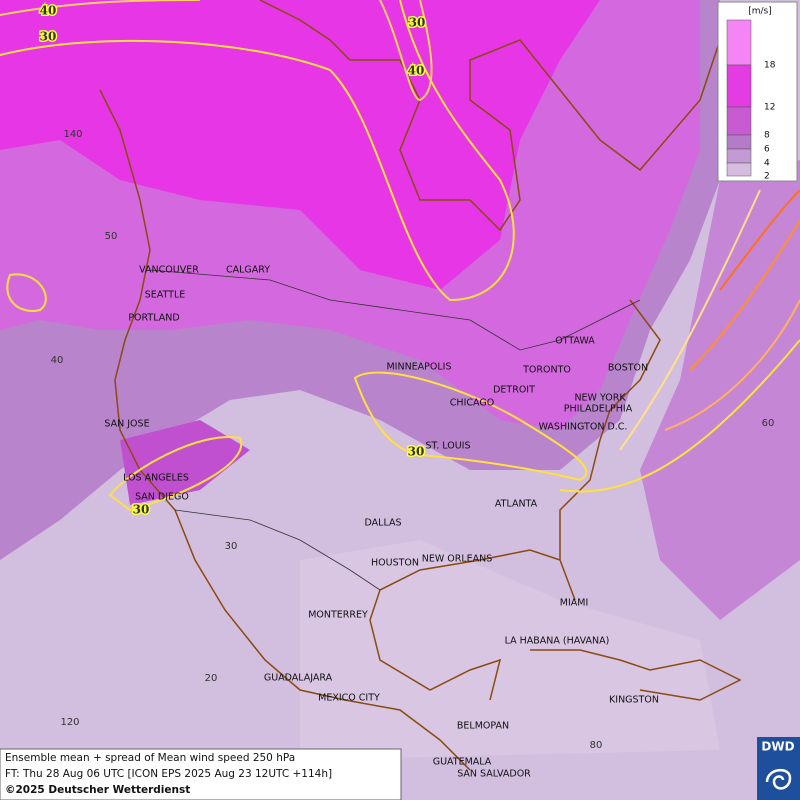  What do you see at coordinates (156, 478) in the screenshot?
I see `city-label: LOS ANGELES` at bounding box center [156, 478].